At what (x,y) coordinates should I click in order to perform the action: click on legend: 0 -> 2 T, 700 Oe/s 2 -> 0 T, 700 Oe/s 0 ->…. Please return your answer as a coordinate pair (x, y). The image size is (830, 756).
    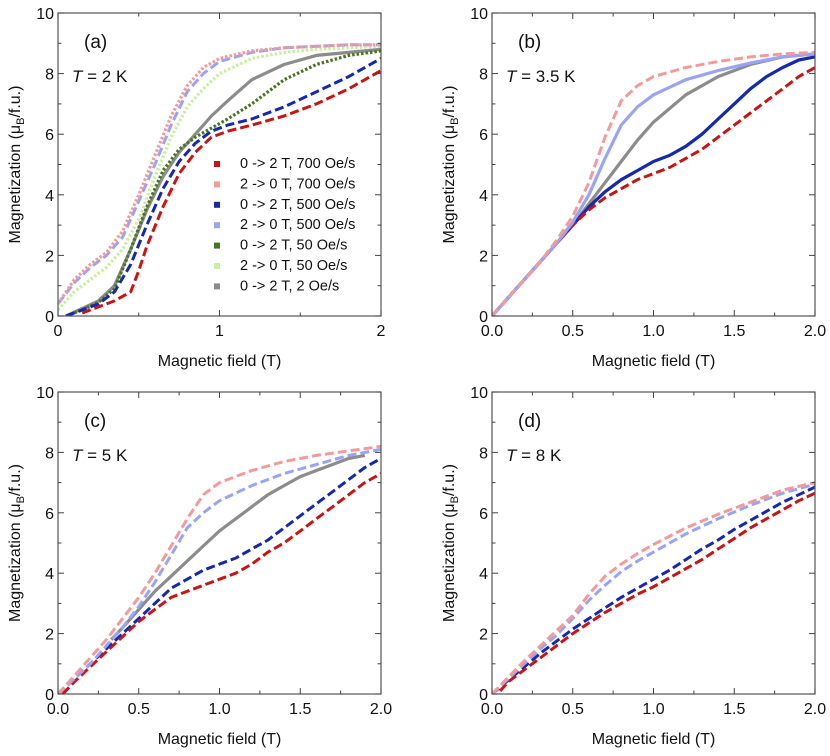
    Looking at the image, I should click on (284, 225).